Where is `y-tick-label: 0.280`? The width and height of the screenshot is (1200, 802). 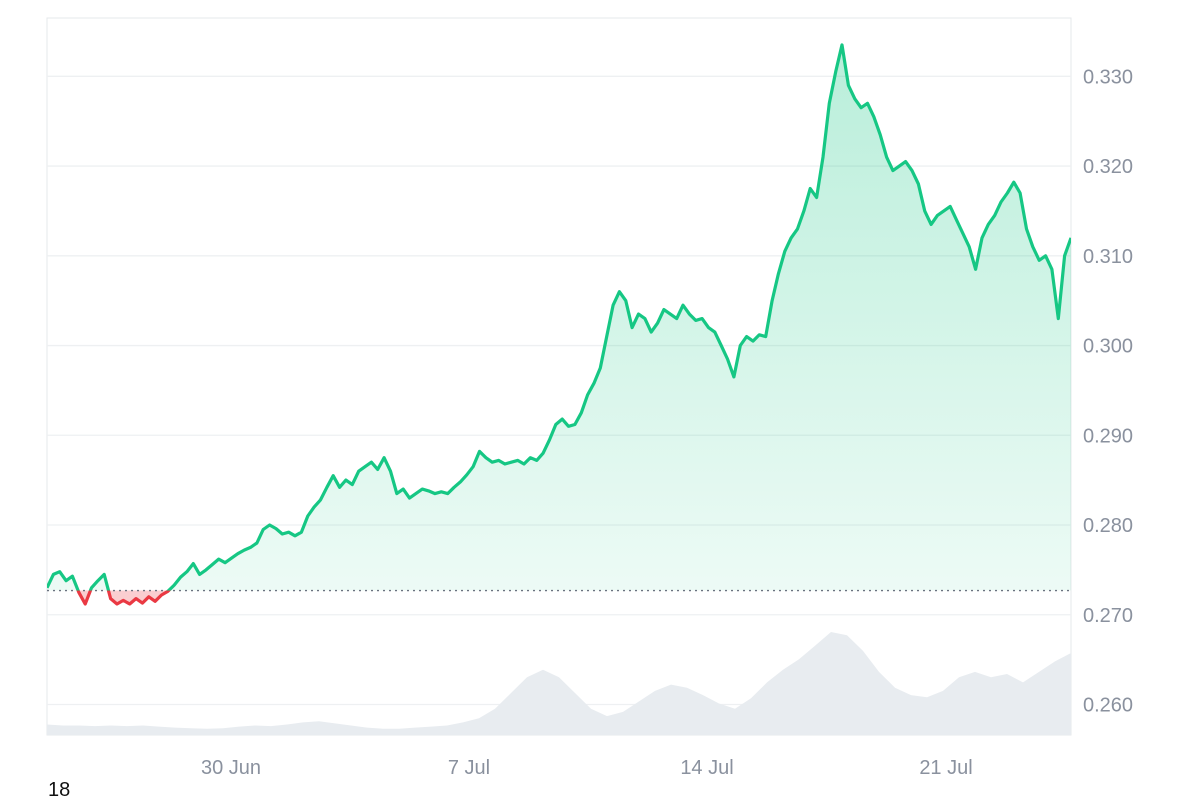 y-tick-label: 0.280 is located at coordinates (1108, 526).